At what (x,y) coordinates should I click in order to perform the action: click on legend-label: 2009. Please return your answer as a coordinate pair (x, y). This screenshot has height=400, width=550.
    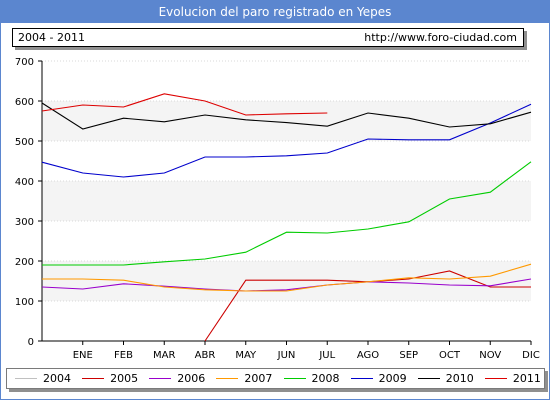
    Looking at the image, I should click on (392, 378).